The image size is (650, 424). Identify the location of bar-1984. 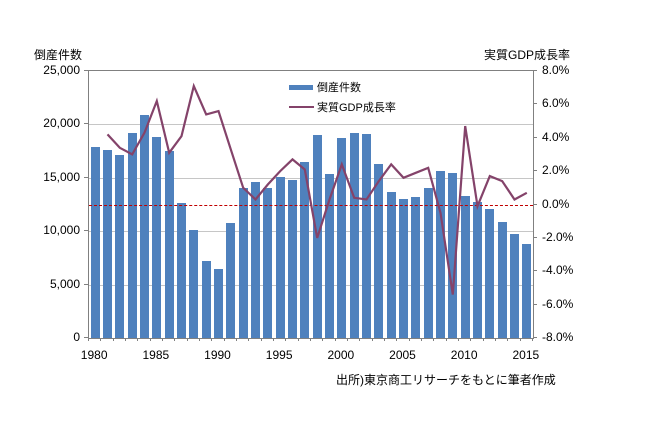
(144, 226).